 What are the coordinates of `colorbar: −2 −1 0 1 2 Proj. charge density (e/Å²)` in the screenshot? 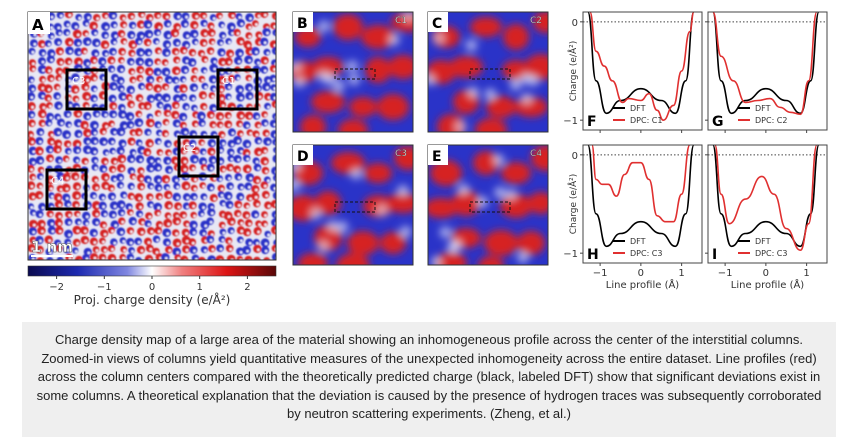 It's located at (152, 286).